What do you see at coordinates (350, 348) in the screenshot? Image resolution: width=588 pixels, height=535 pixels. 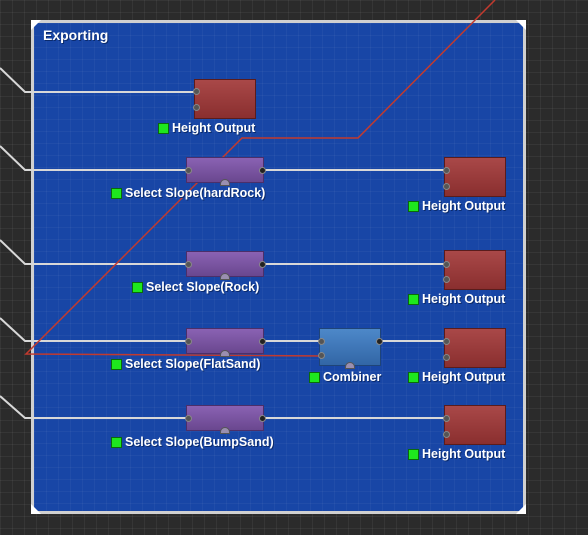 I see `combiner-node` at bounding box center [350, 348].